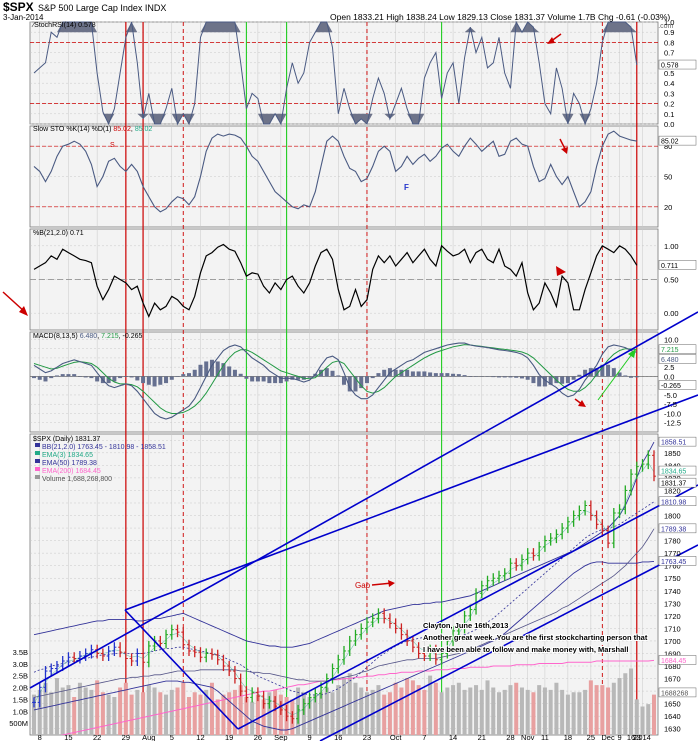  Describe the element at coordinates (672, 666) in the screenshot. I see `price-tick-label: 1680` at that location.